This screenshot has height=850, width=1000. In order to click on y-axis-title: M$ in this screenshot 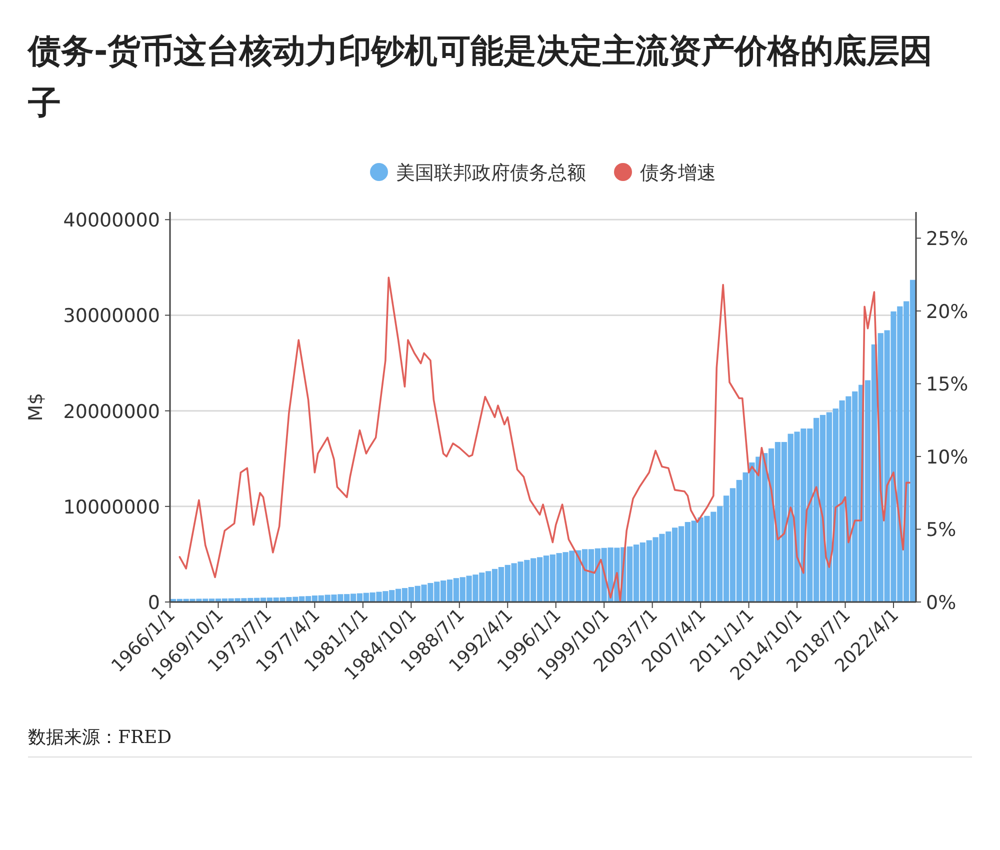, I will do `click(36, 407)`.